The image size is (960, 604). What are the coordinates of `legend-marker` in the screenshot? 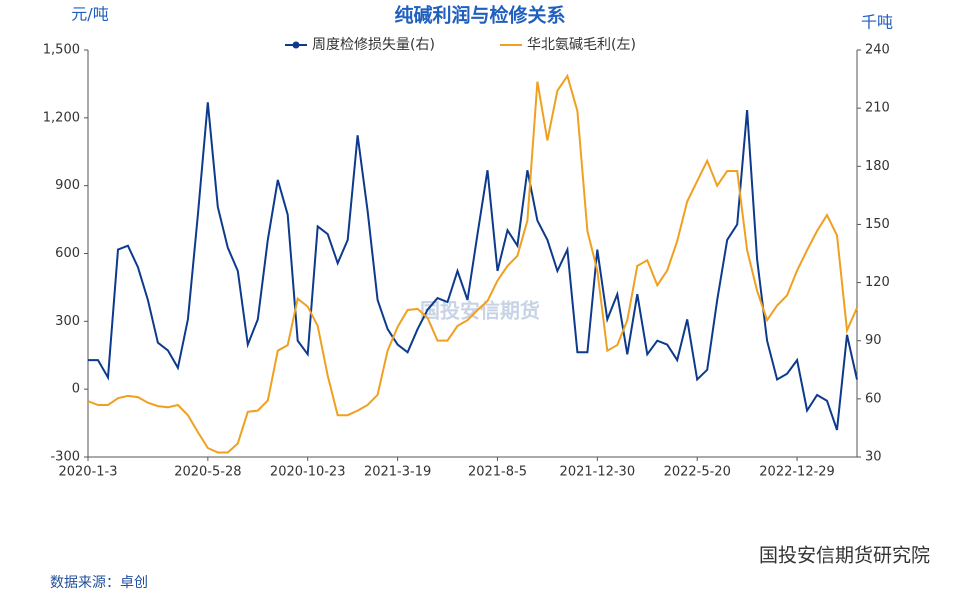 It's located at (296, 45).